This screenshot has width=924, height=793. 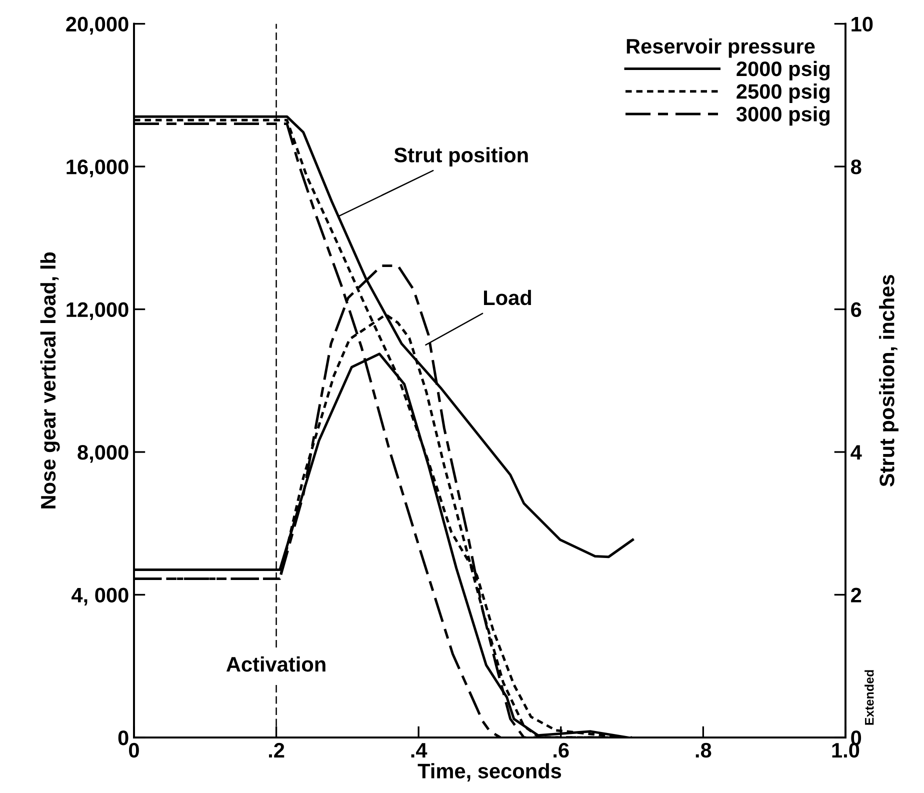 I want to click on ref-line-label: Activation, so click(x=276, y=664).